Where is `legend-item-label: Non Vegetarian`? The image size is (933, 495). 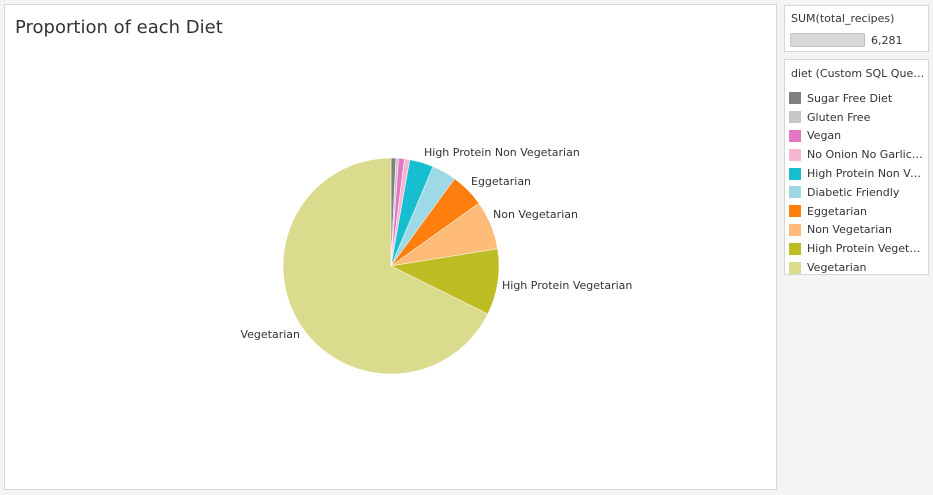 legend-item-label: Non Vegetarian is located at coordinates (849, 230).